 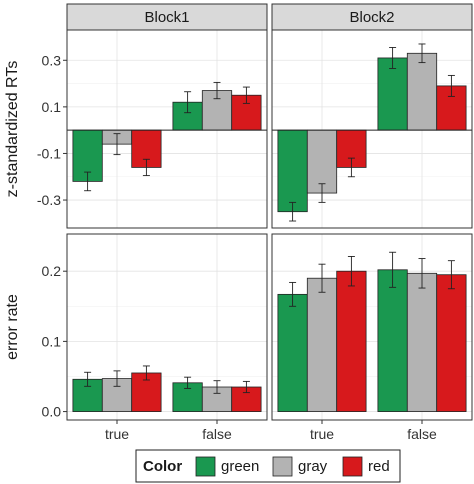 I want to click on legend-key-green, so click(x=205, y=466).